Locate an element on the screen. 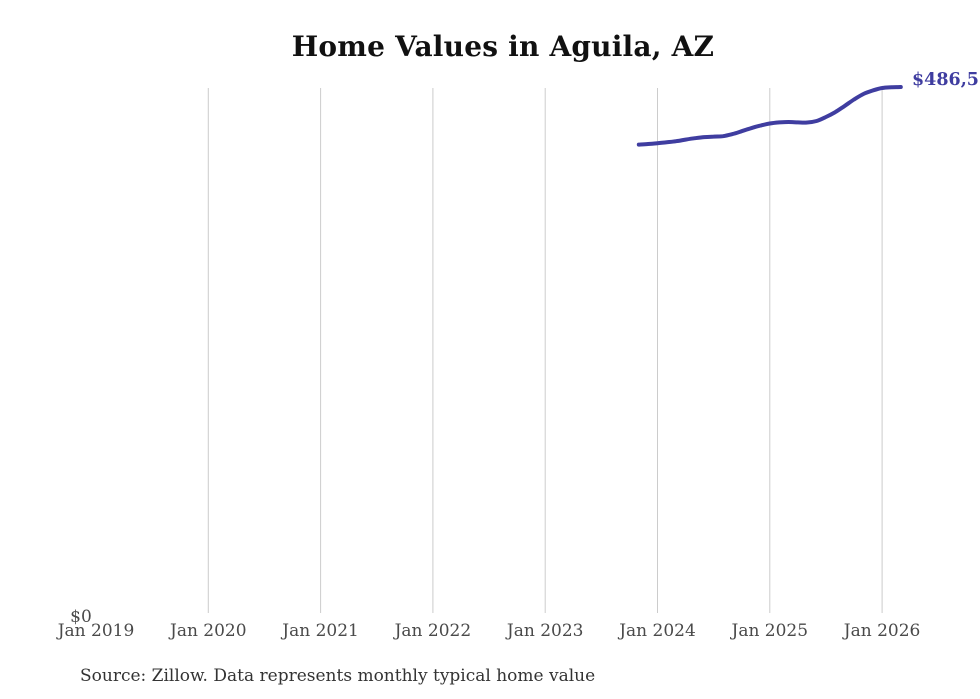 The height and width of the screenshot is (699, 980). end-value-label: $486,578 is located at coordinates (946, 80).